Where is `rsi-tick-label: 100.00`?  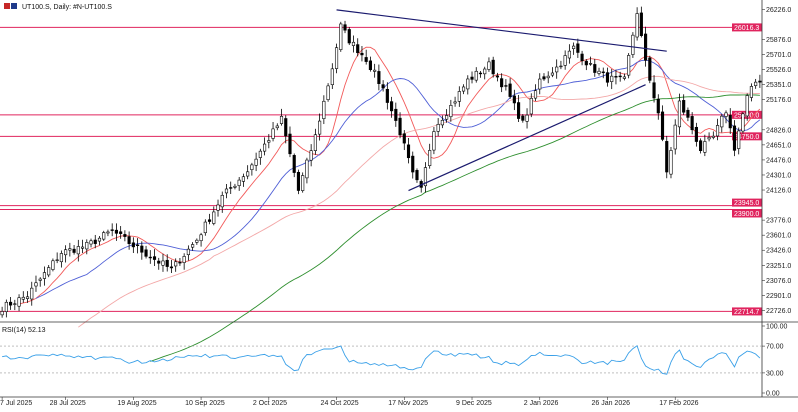
rsi-tick-label: 100.00 is located at coordinates (777, 327).